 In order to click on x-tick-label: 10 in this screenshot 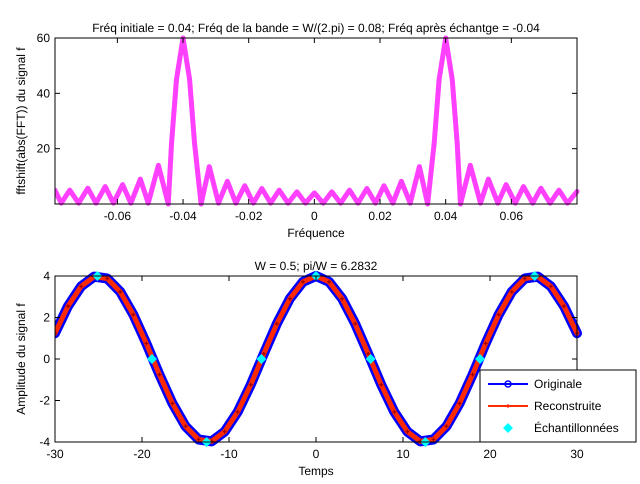, I will do `click(403, 454)`.